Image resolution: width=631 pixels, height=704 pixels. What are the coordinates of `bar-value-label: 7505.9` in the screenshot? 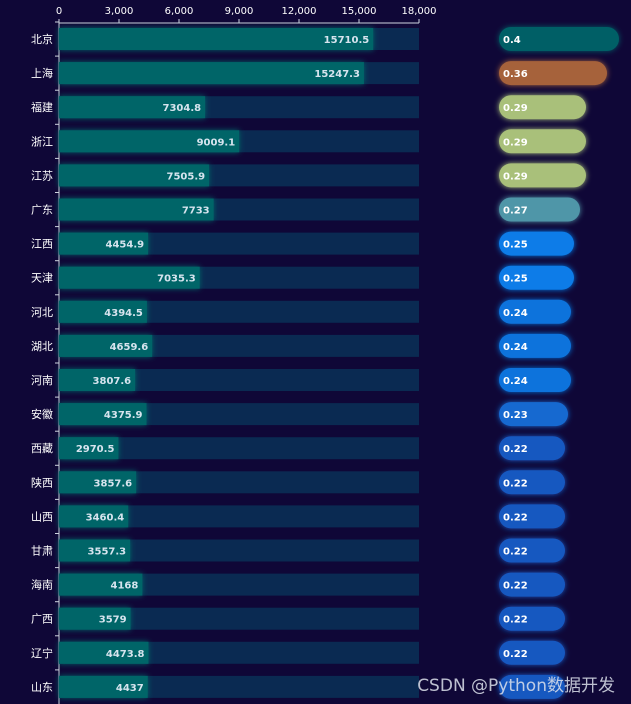 It's located at (186, 176).